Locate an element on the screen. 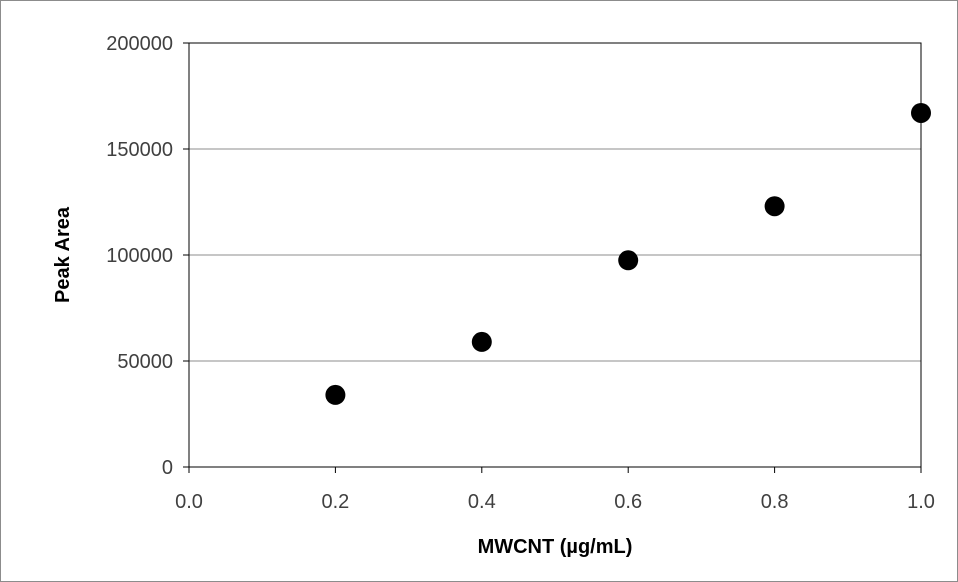 This screenshot has width=958, height=582. y-axis-title: Peak Area is located at coordinates (63, 254).